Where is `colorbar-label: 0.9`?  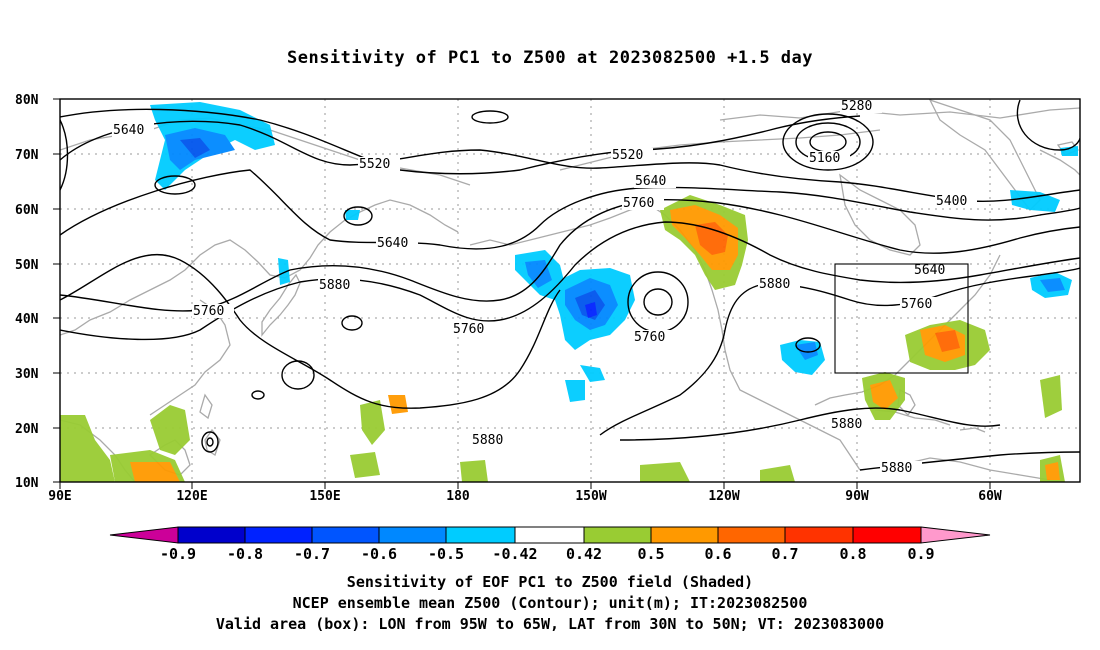
colorbar-label: 0.9 is located at coordinates (920, 554).